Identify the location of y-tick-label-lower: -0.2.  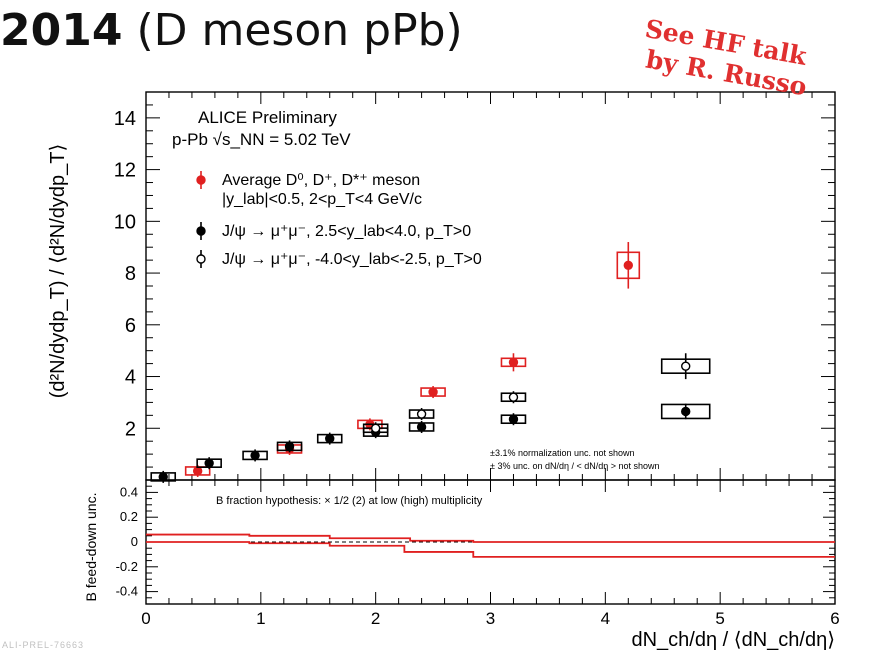
(127, 566).